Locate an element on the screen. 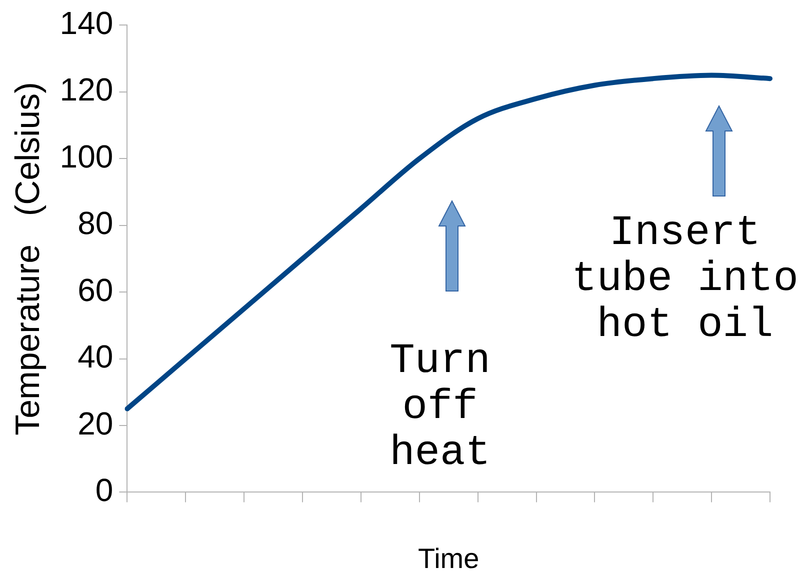 The height and width of the screenshot is (581, 810). y-tick-label: 0 is located at coordinates (104, 490).